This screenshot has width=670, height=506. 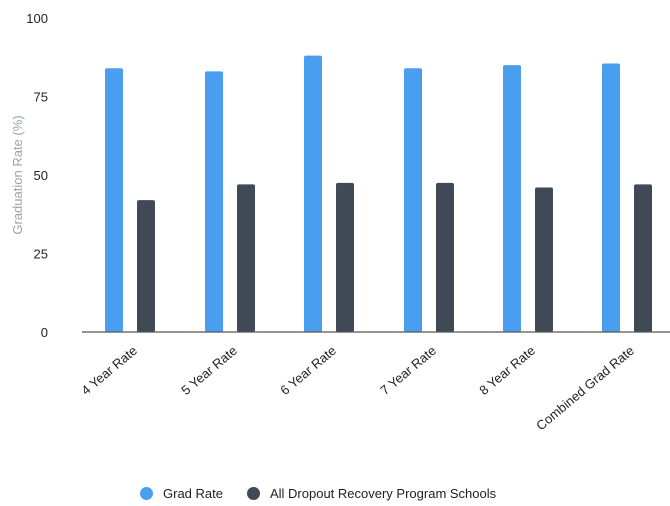 What do you see at coordinates (193, 493) in the screenshot?
I see `legend-label-grad-rate: Grad Rate` at bounding box center [193, 493].